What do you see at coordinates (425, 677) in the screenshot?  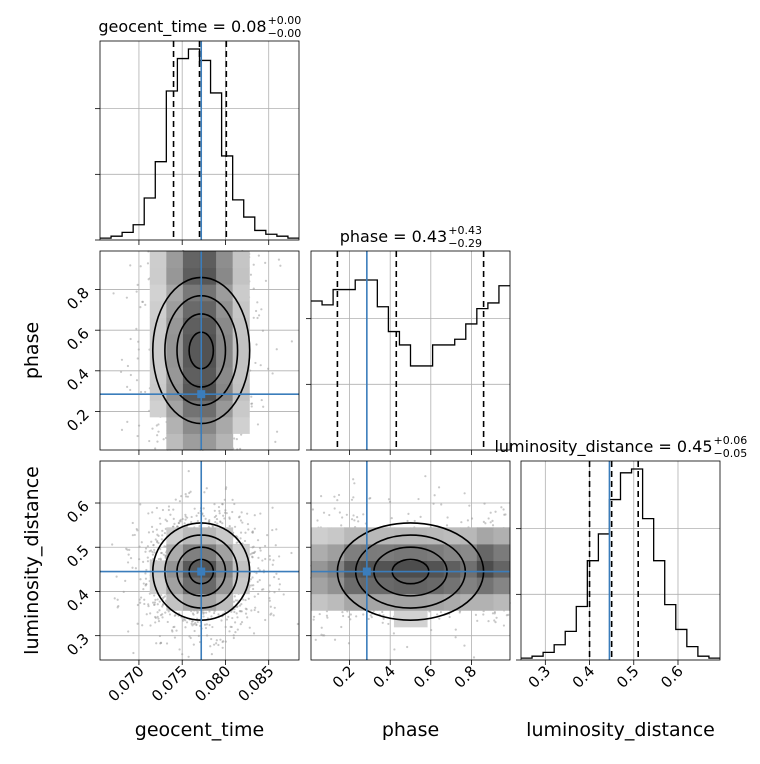 I see `x-tick-label: 0.6` at bounding box center [425, 677].